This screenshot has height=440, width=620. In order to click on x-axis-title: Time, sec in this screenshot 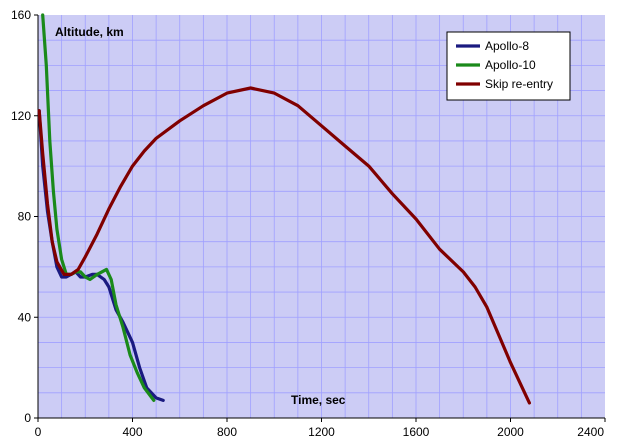, I will do `click(318, 400)`.